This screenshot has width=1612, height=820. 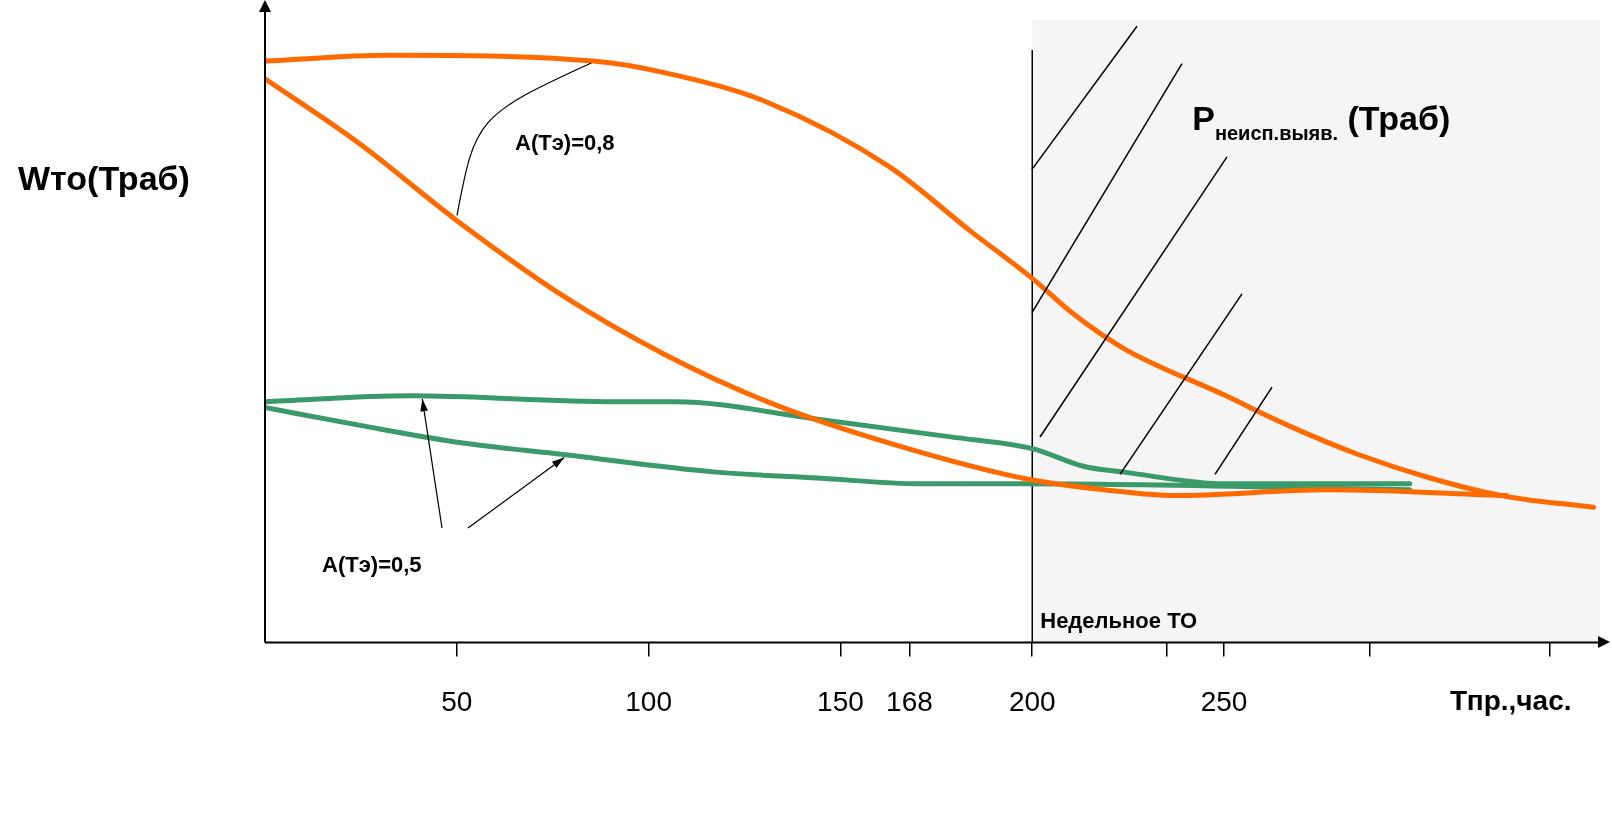 What do you see at coordinates (372, 564) in the screenshot?
I see `annotation: A(Тэ)=0,5` at bounding box center [372, 564].